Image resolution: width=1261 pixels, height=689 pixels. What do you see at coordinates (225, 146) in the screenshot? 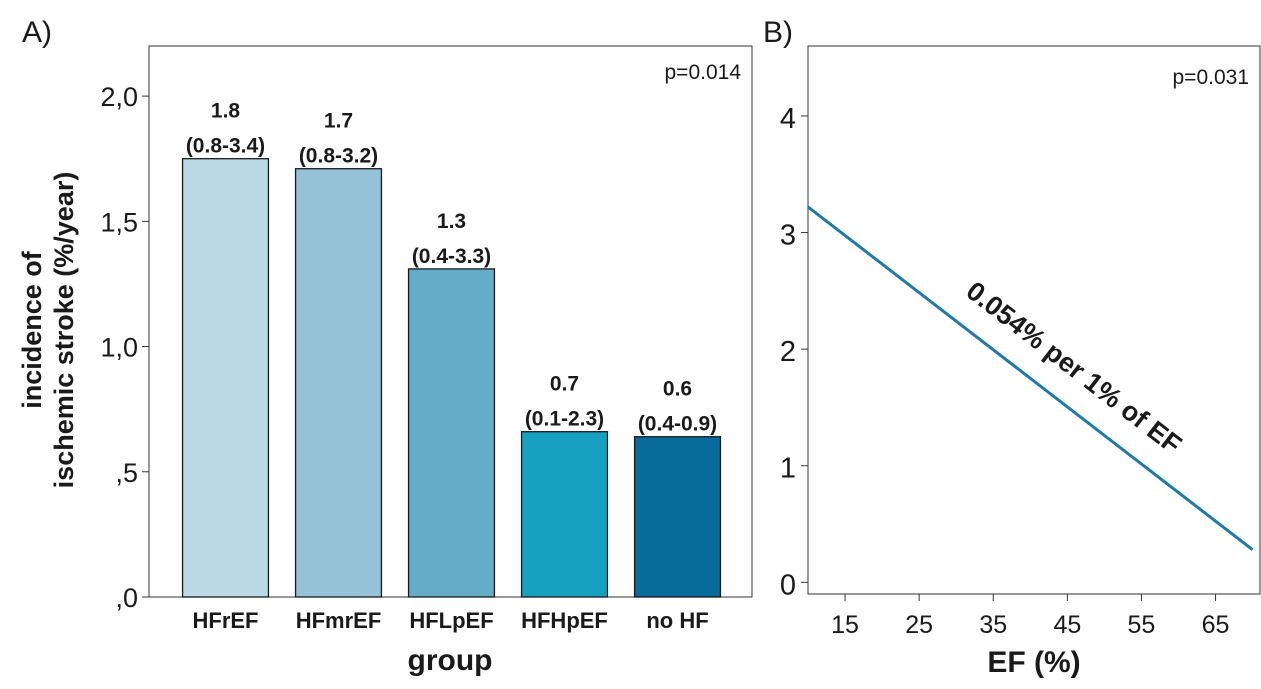
I see `bar-ci-label: (0.8-3.4)` at bounding box center [225, 146].